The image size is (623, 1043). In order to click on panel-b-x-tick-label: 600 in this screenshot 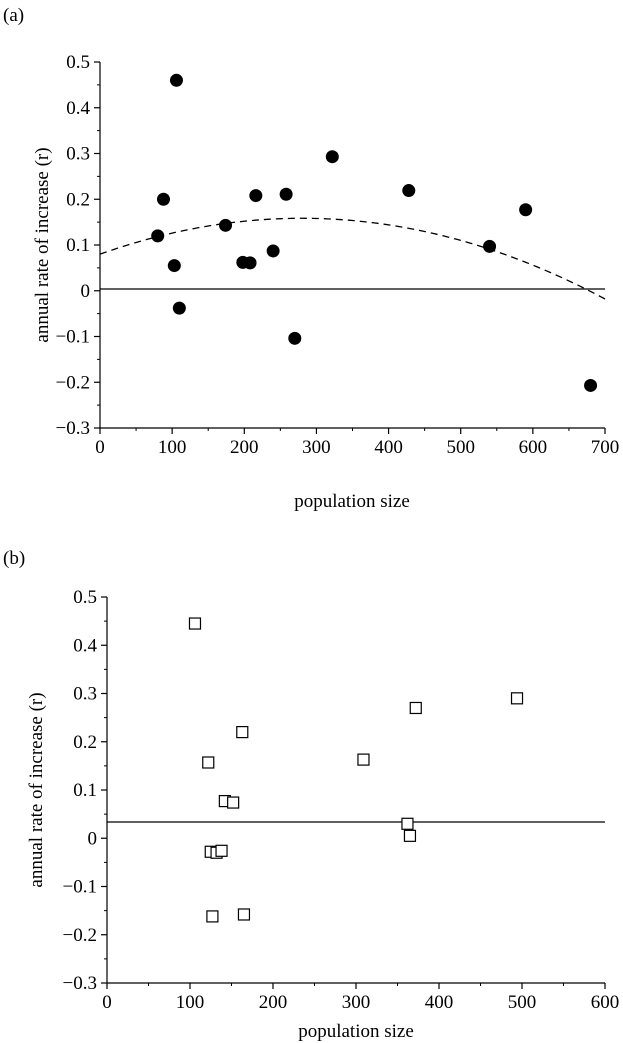, I will do `click(605, 1002)`.